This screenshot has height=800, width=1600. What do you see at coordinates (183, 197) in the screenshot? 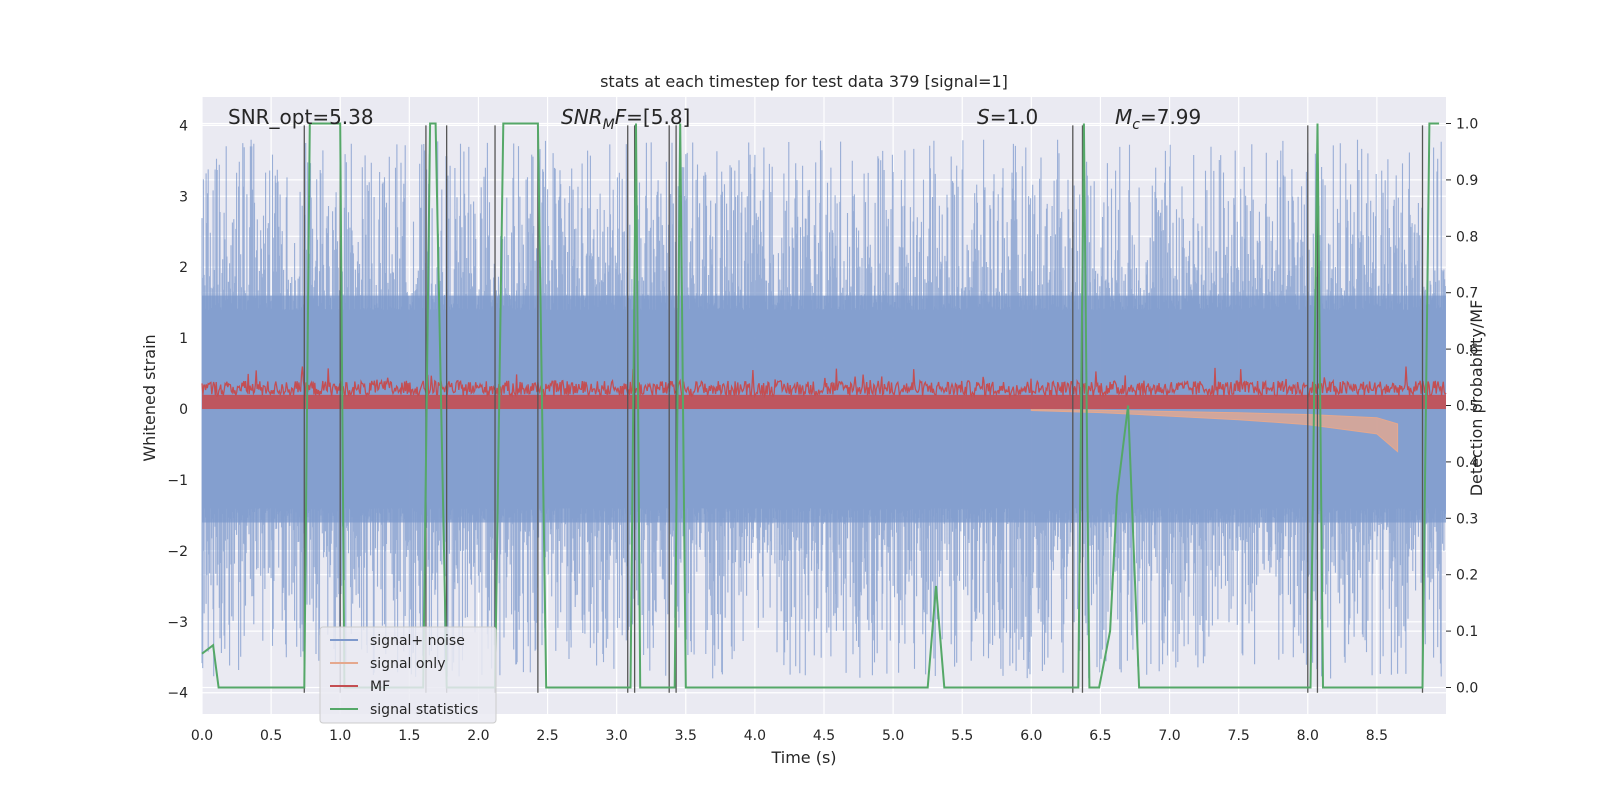
I see `y-tick-label: 3` at bounding box center [183, 197].